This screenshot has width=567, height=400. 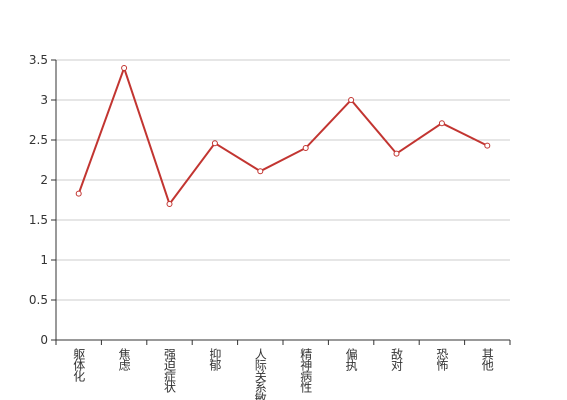 I want to click on y-tick-label: 2.5, so click(x=38, y=140).